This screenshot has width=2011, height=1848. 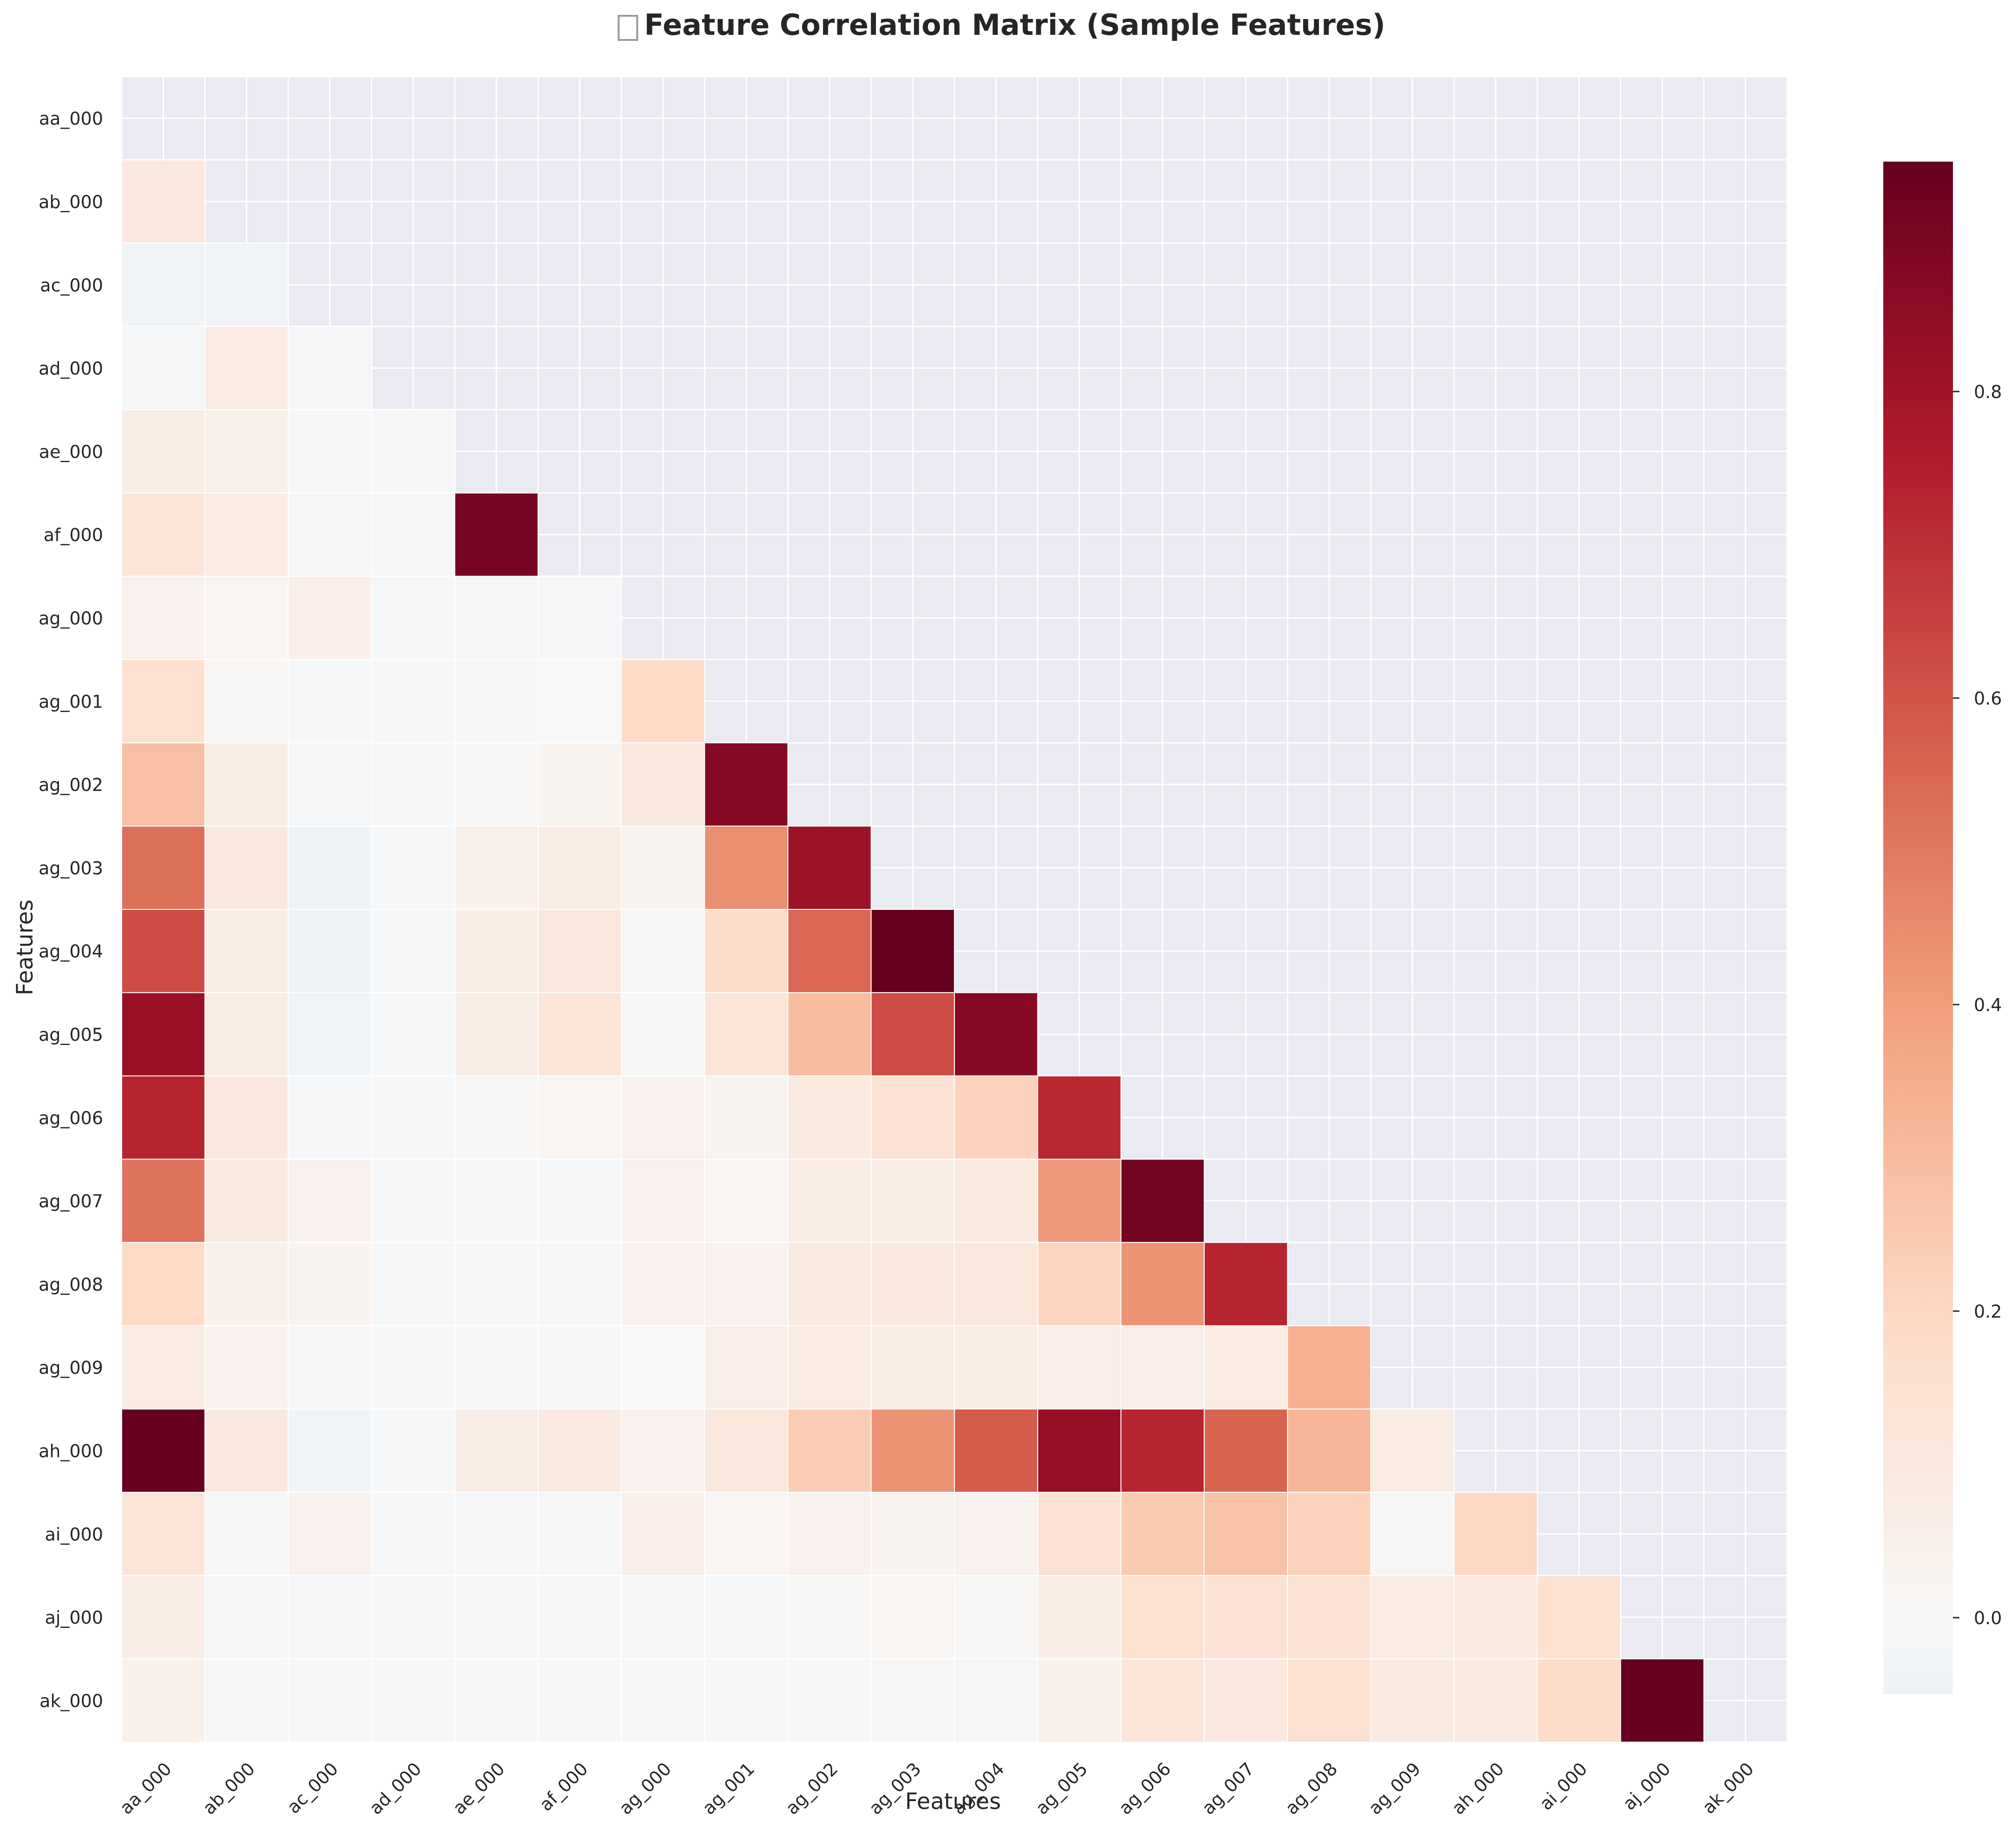 What do you see at coordinates (812, 1788) in the screenshot?
I see `x-tick-label: ag_002` at bounding box center [812, 1788].